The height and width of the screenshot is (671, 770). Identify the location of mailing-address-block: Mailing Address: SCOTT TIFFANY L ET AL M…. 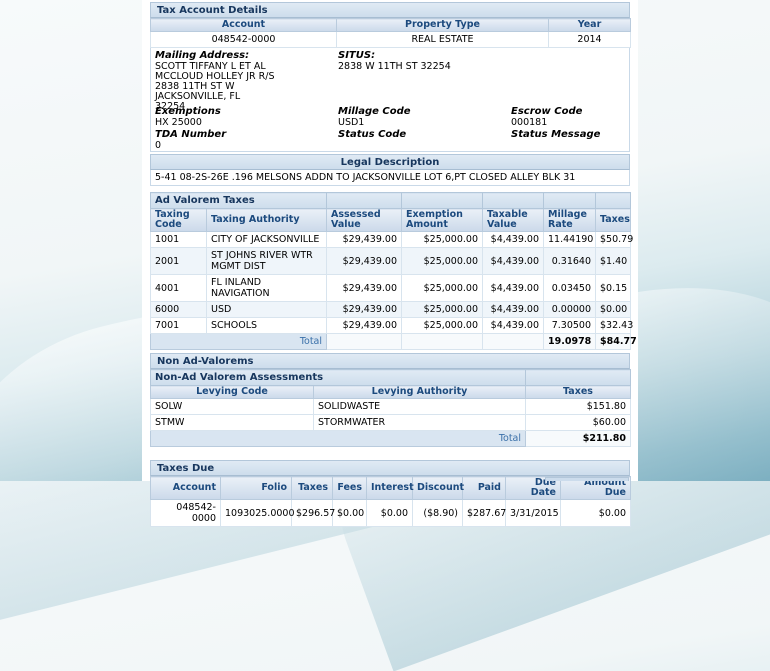
(214, 81).